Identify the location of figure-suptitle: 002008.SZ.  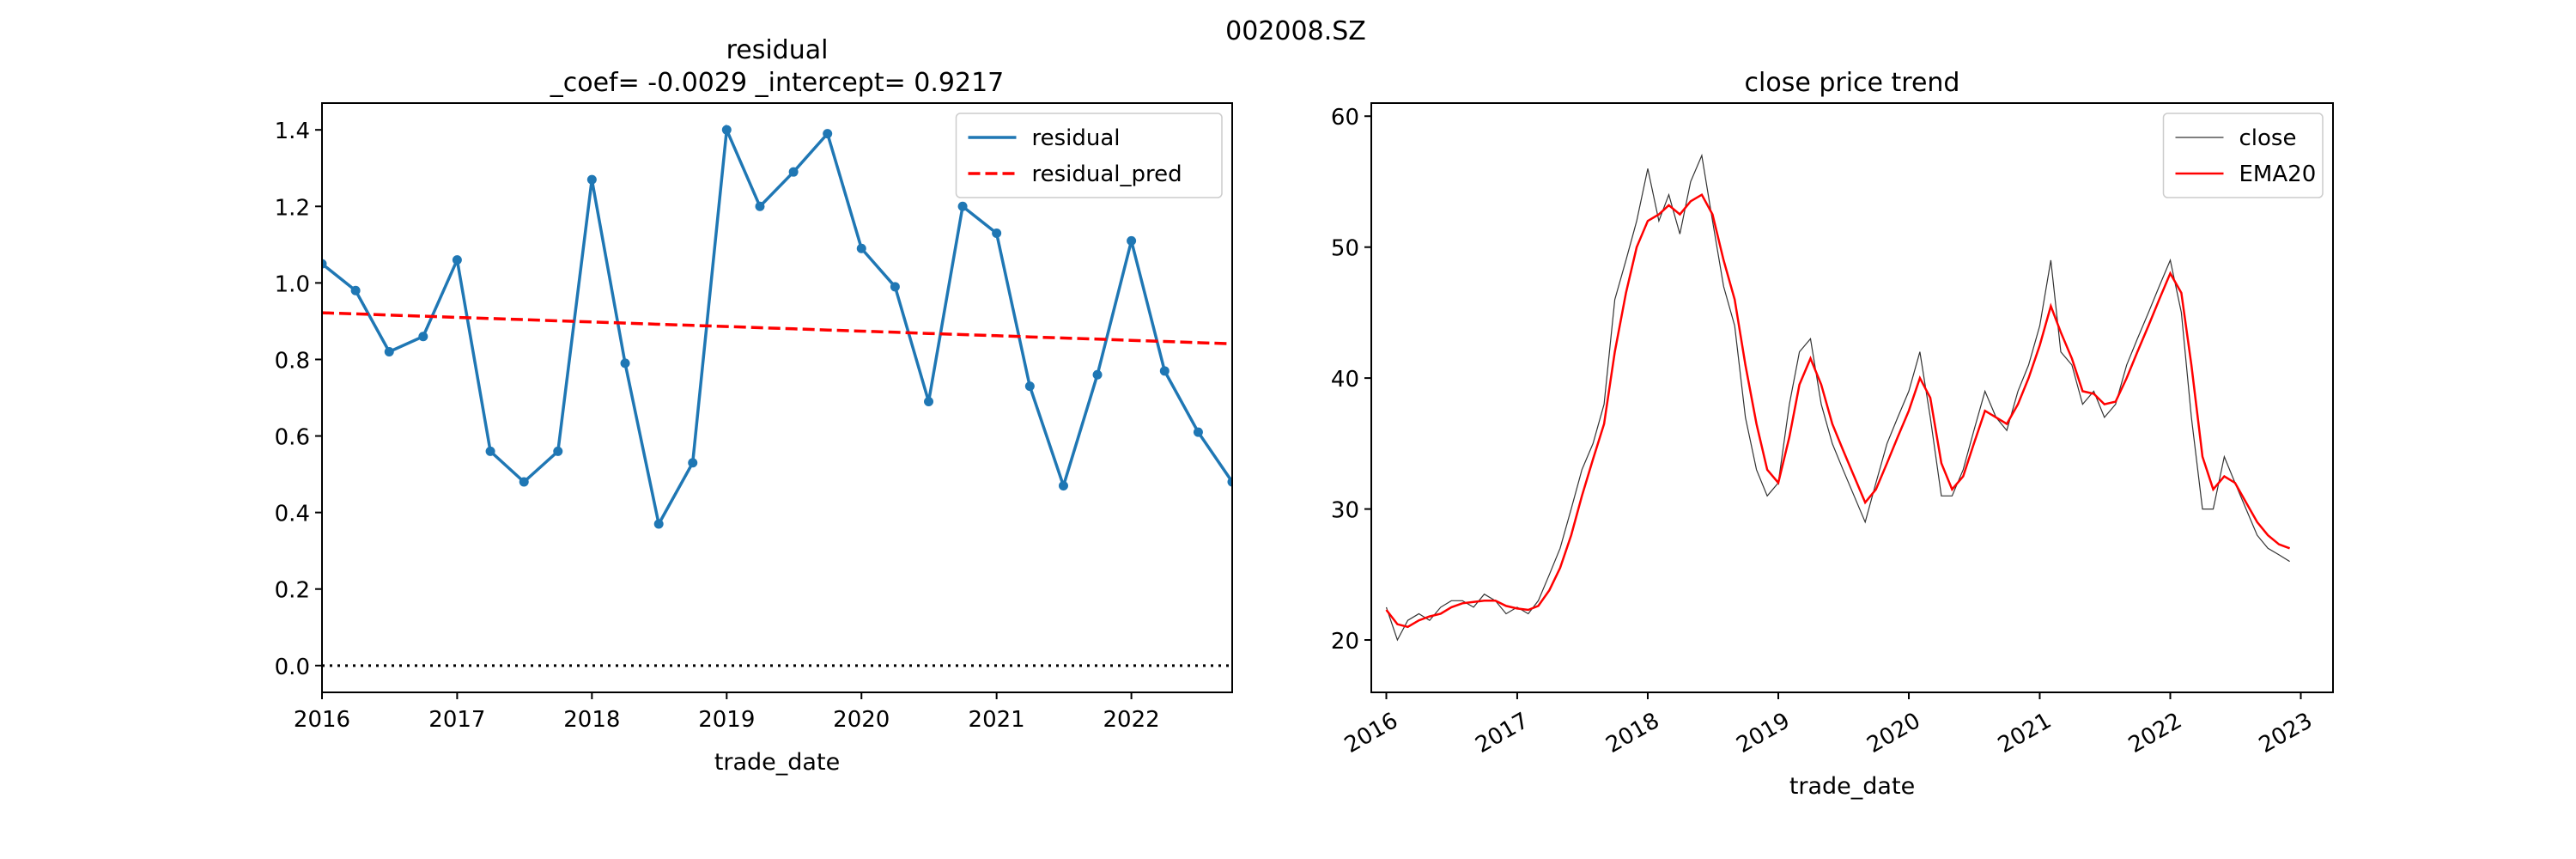
(1295, 31).